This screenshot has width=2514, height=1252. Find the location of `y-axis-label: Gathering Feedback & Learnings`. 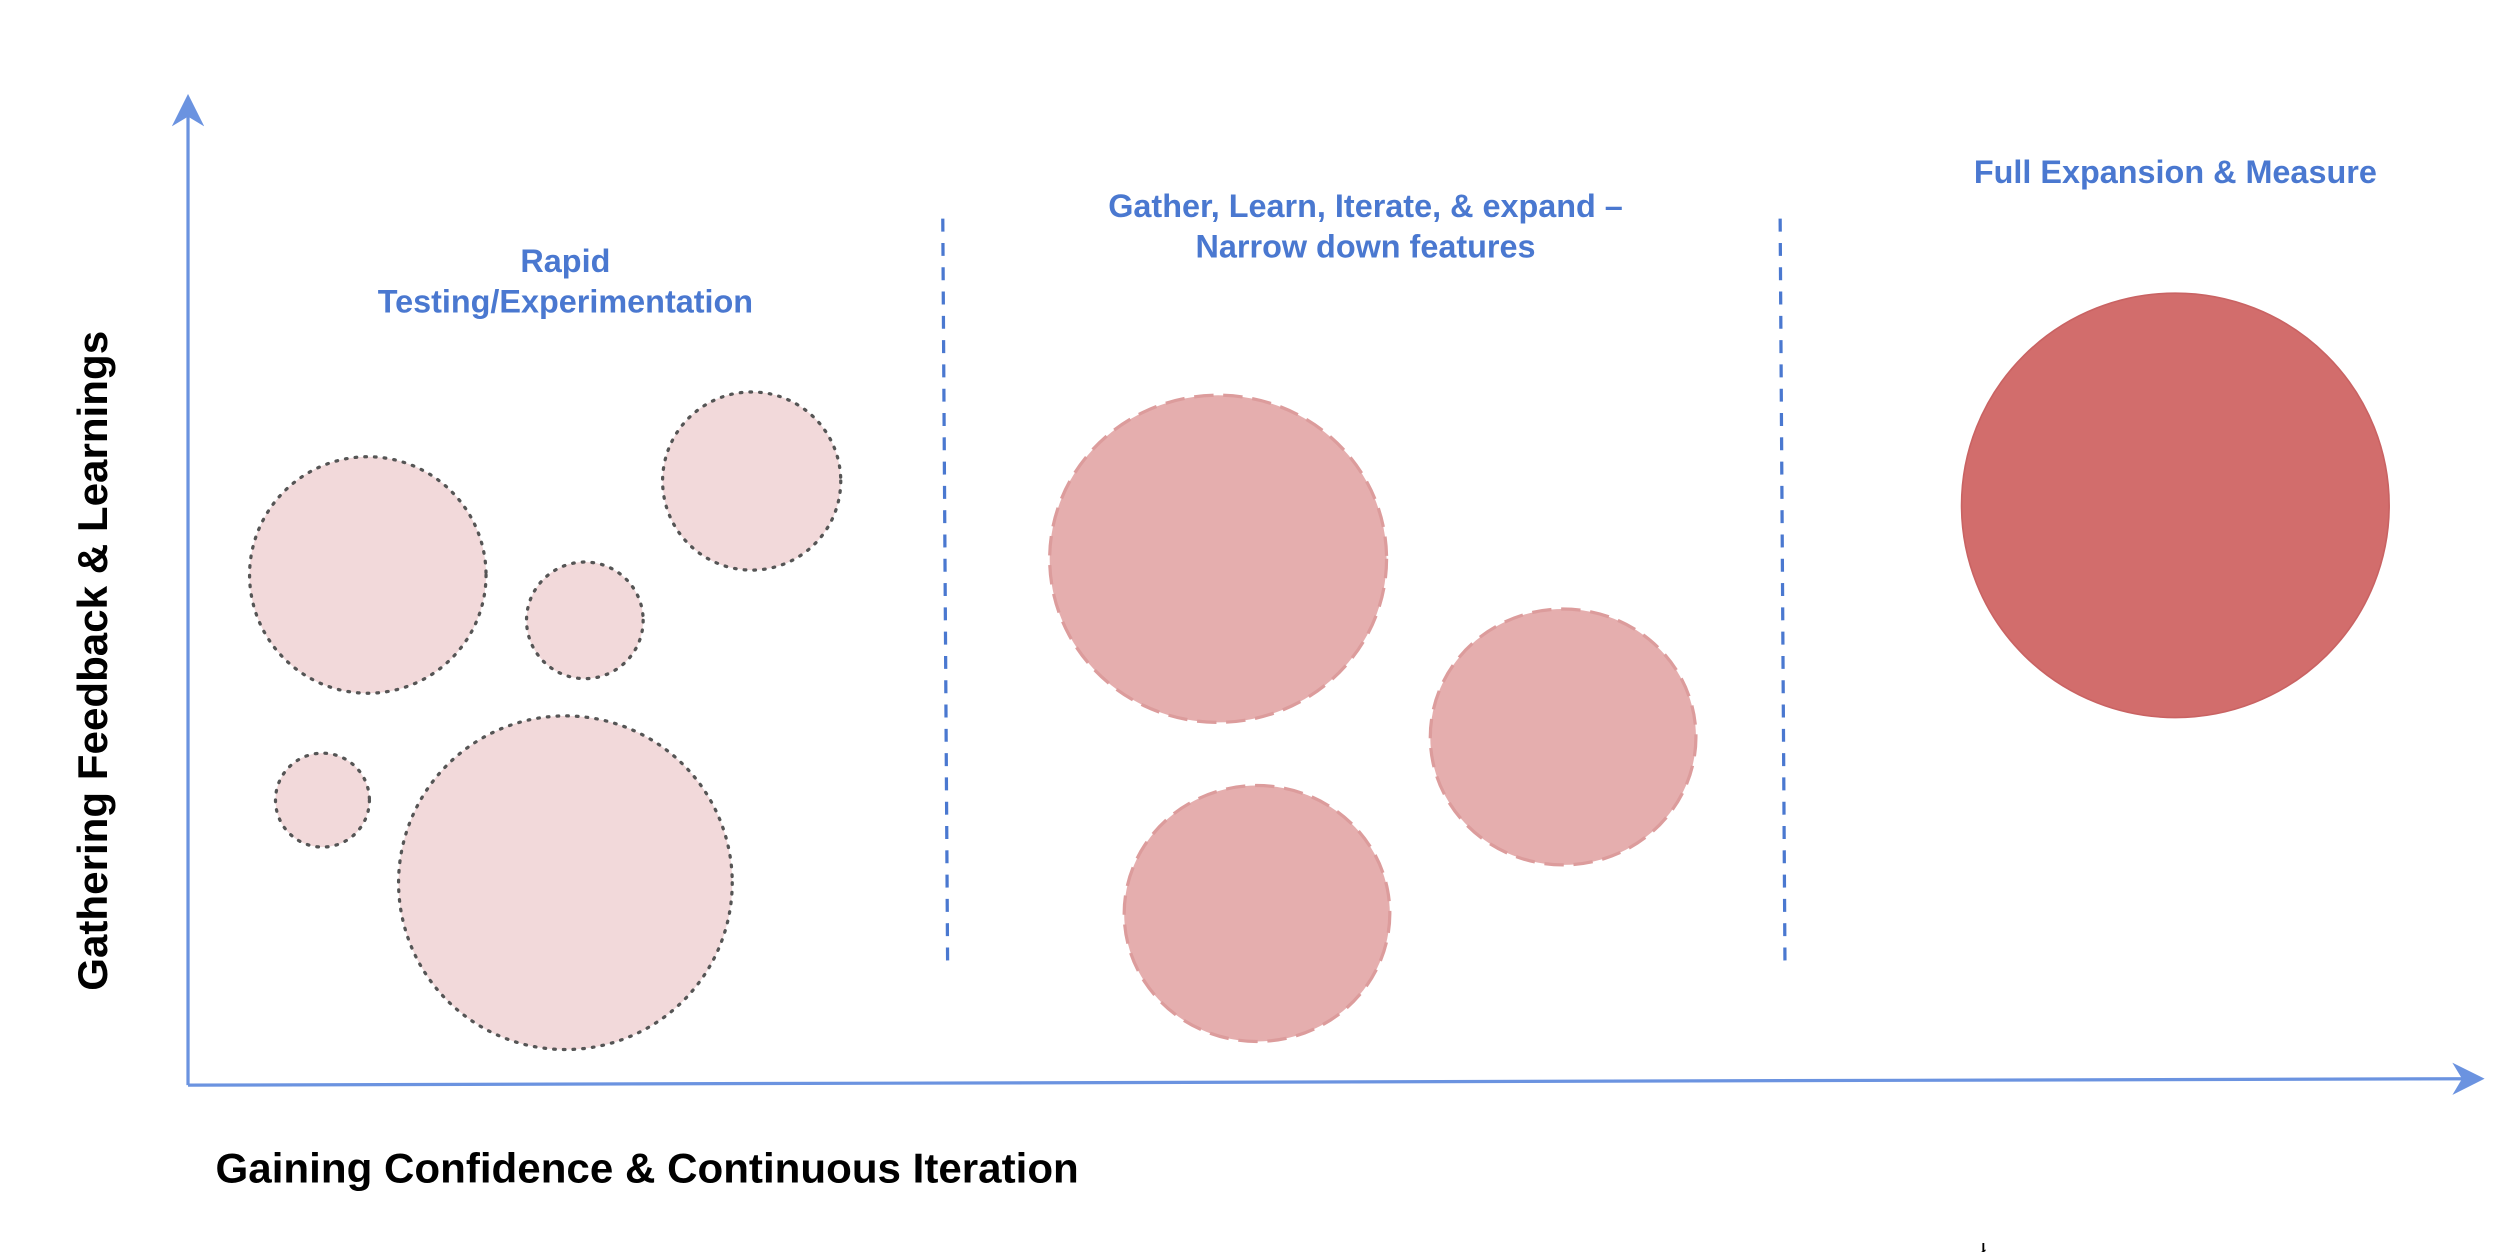

y-axis-label: Gathering Feedback & Learnings is located at coordinates (92, 661).